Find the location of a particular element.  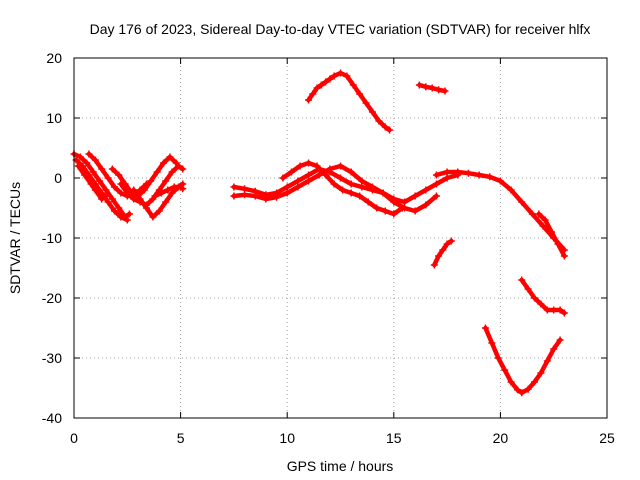

y-tick-label: 20 is located at coordinates (54, 58).